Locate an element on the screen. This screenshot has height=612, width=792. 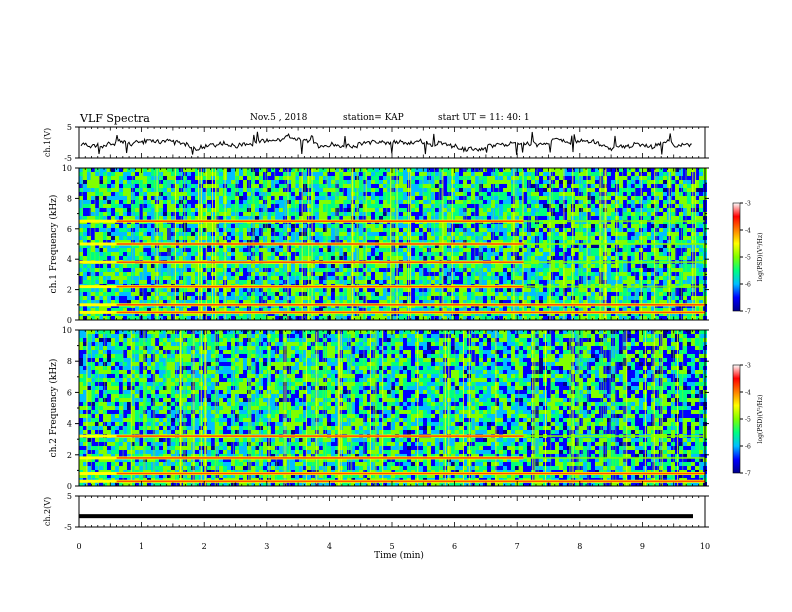
figure-title: VLF Spectra is located at coordinates (115, 118).